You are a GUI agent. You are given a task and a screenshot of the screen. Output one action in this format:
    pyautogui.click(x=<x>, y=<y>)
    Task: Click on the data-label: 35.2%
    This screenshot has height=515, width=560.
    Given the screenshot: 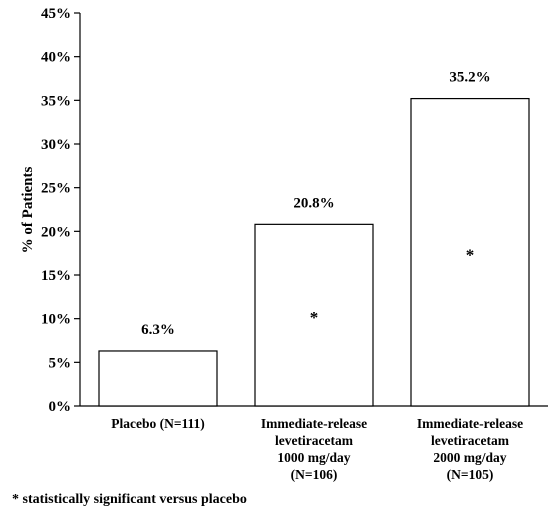 What is the action you would take?
    pyautogui.click(x=469, y=78)
    